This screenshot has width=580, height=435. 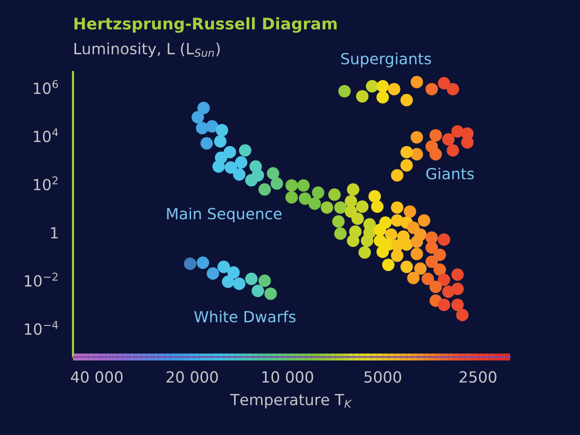 What do you see at coordinates (245, 316) in the screenshot?
I see `series-label: White Dwarfs` at bounding box center [245, 316].